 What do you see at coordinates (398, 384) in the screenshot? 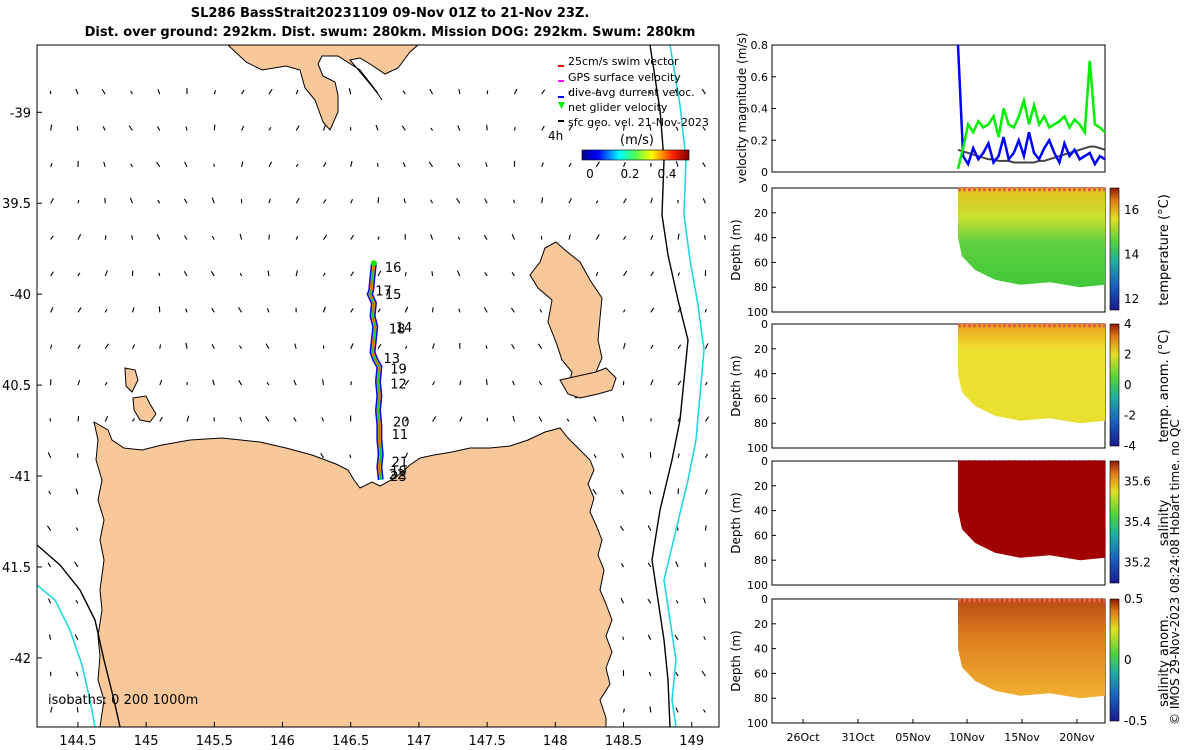
I see `day-label: 12` at bounding box center [398, 384].